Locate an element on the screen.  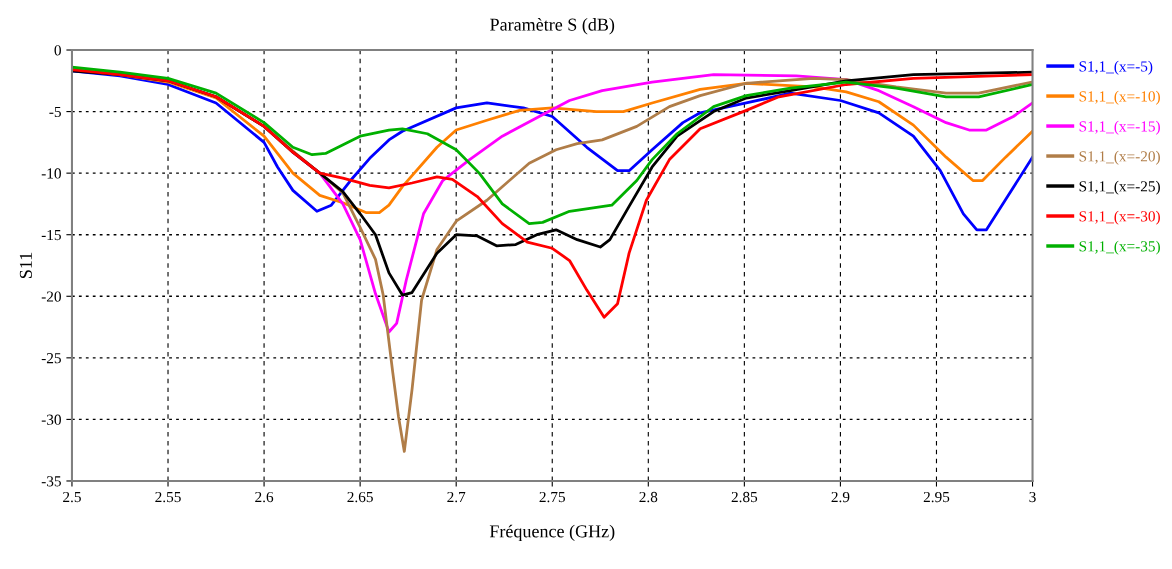
y-tick-label: -35 is located at coordinates (51, 481).